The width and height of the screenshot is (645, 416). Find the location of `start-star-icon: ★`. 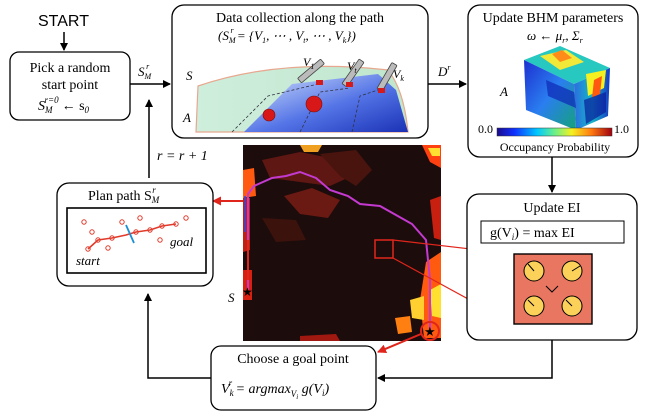

start-star-icon: ★ is located at coordinates (247, 292).